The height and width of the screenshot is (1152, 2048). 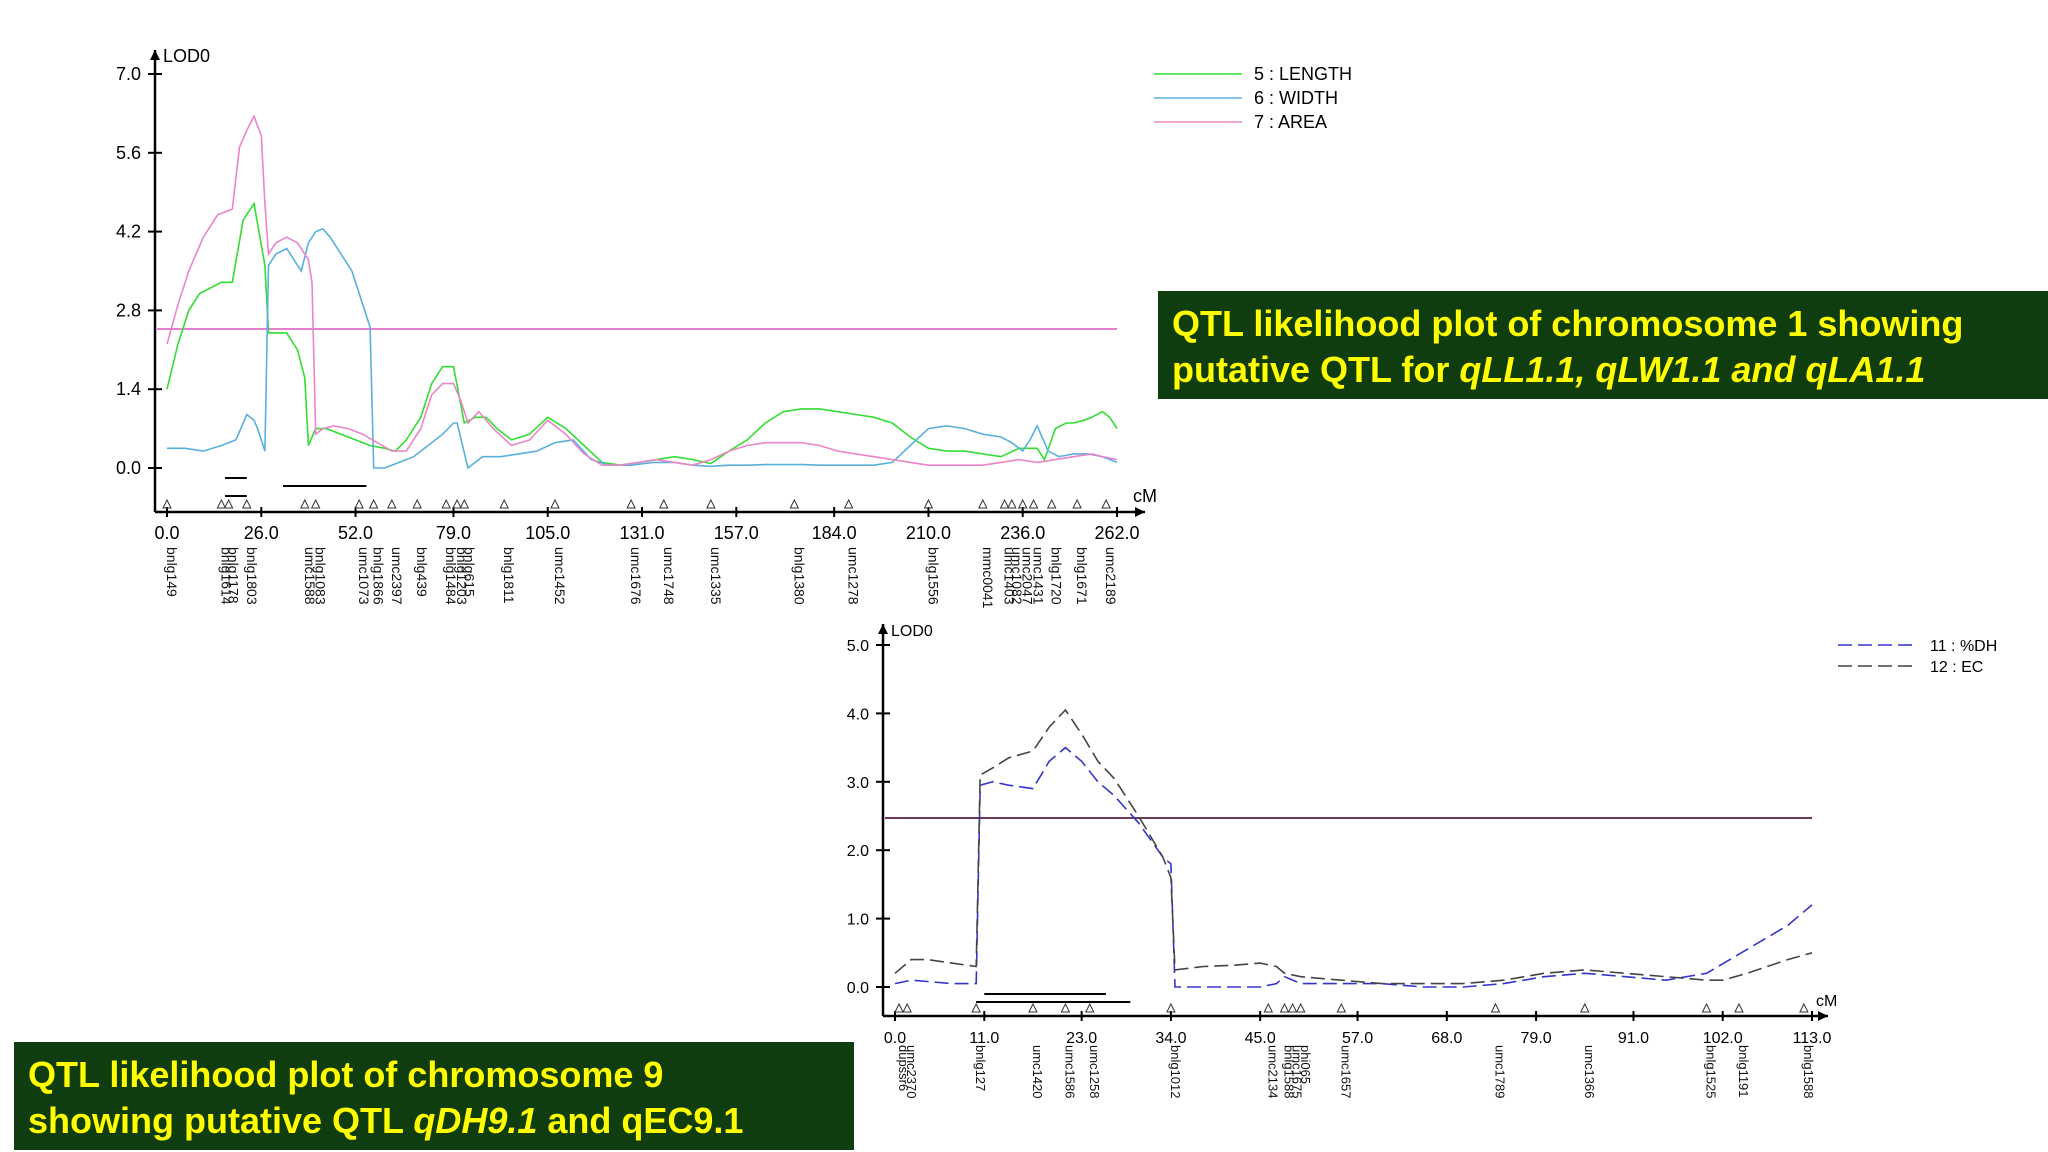 What do you see at coordinates (1303, 74) in the screenshot?
I see `chr1-legend-label: 5 : LENGTH` at bounding box center [1303, 74].